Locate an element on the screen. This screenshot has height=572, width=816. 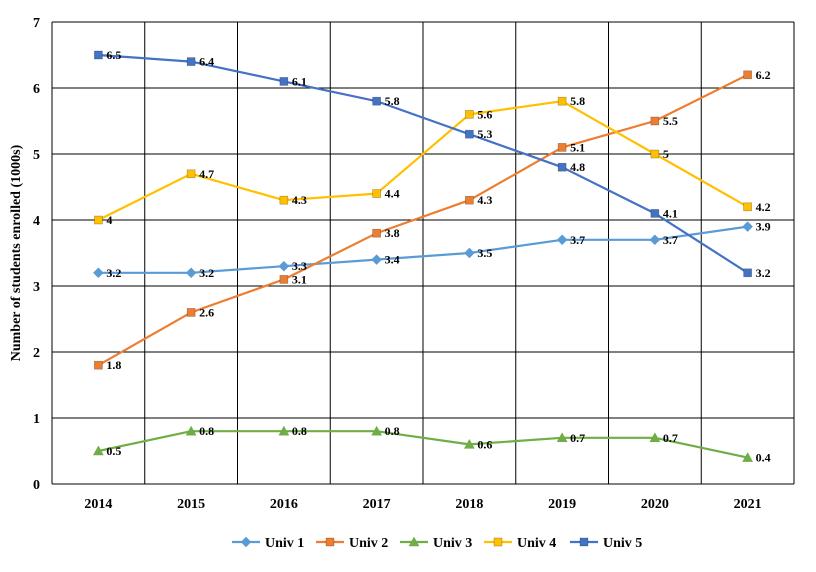
legend-item: Univ 1 is located at coordinates (268, 543).